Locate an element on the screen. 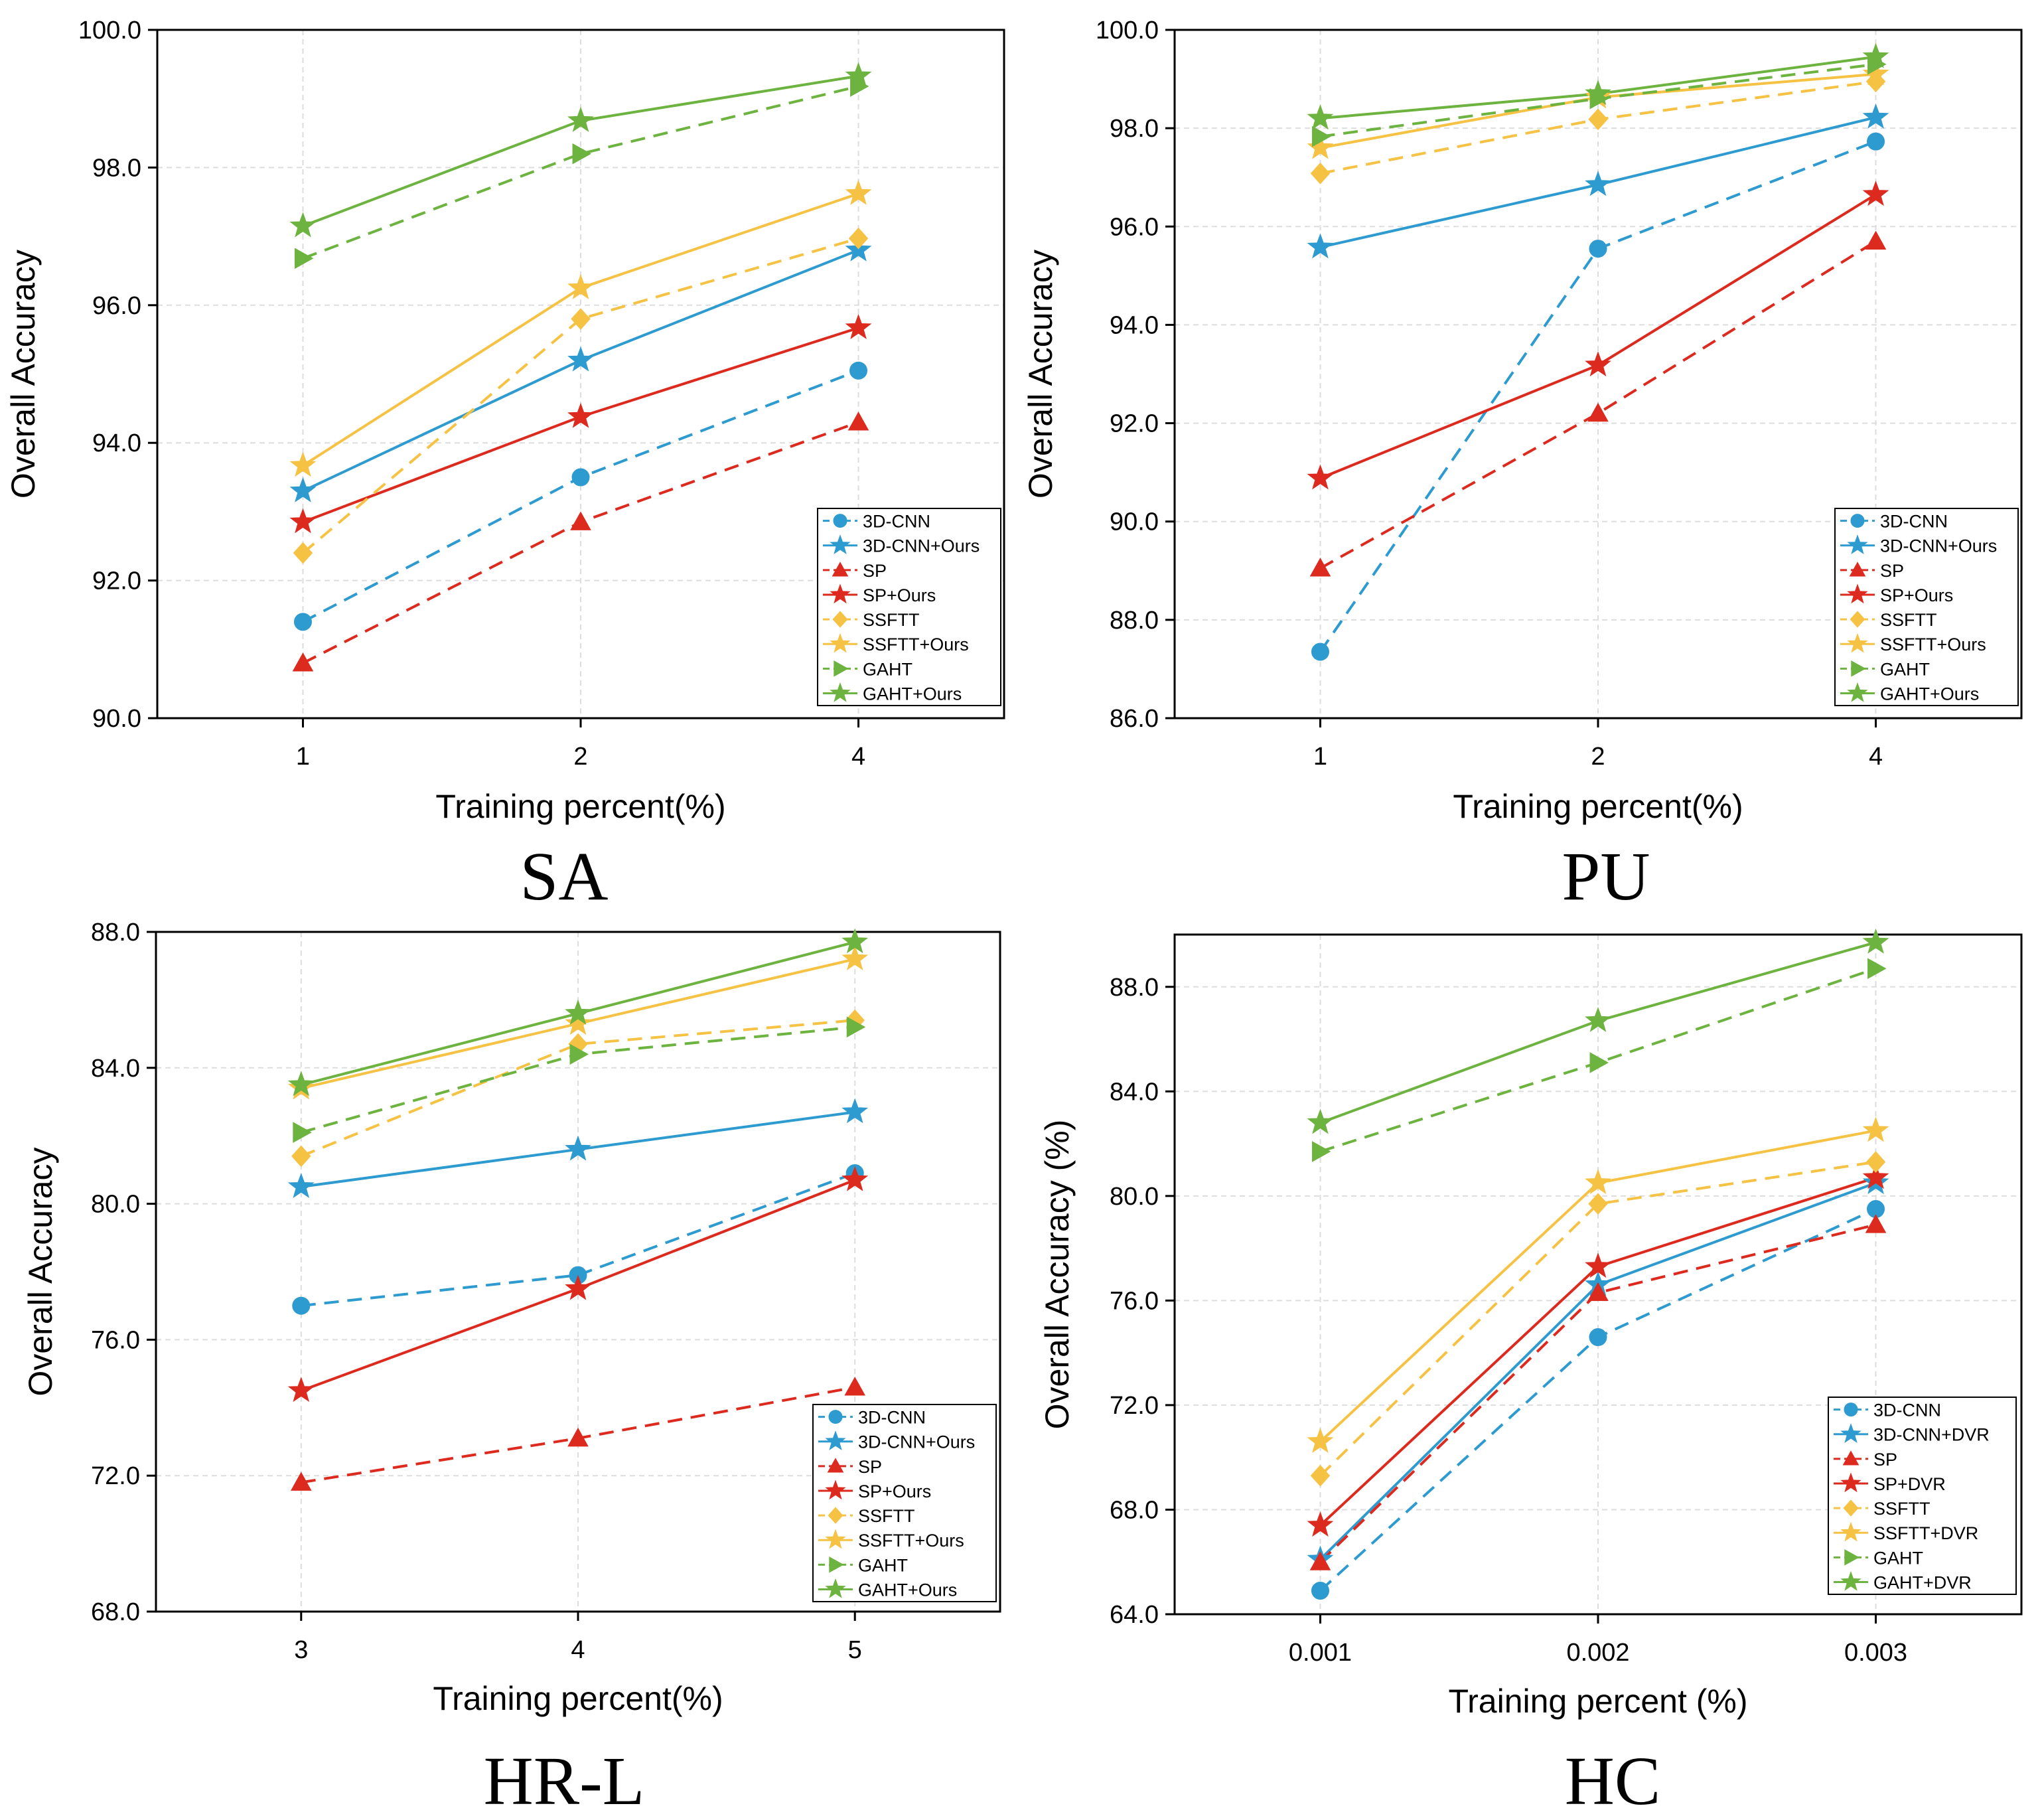 This screenshot has width=2042, height=1820. series-line-3d-cnn is located at coordinates (578, 1240).